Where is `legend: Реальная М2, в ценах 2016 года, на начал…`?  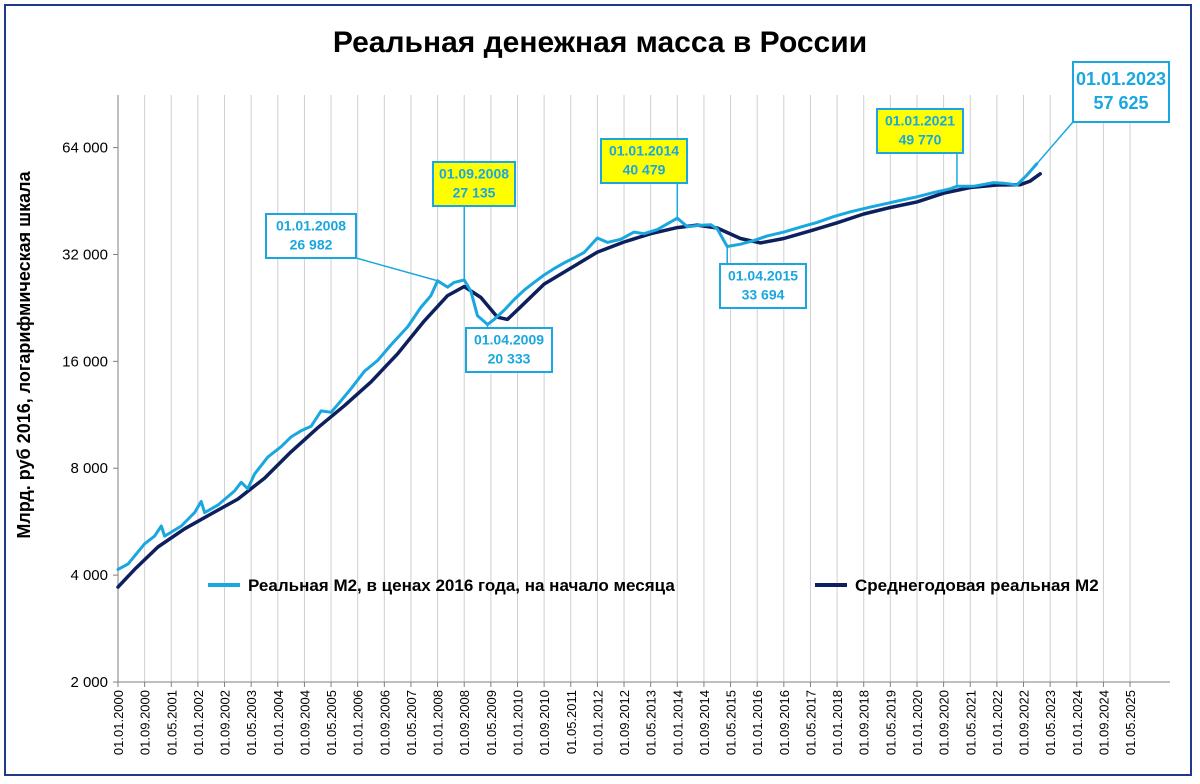 legend: Реальная М2, в ценах 2016 года, на начал… is located at coordinates (653, 585).